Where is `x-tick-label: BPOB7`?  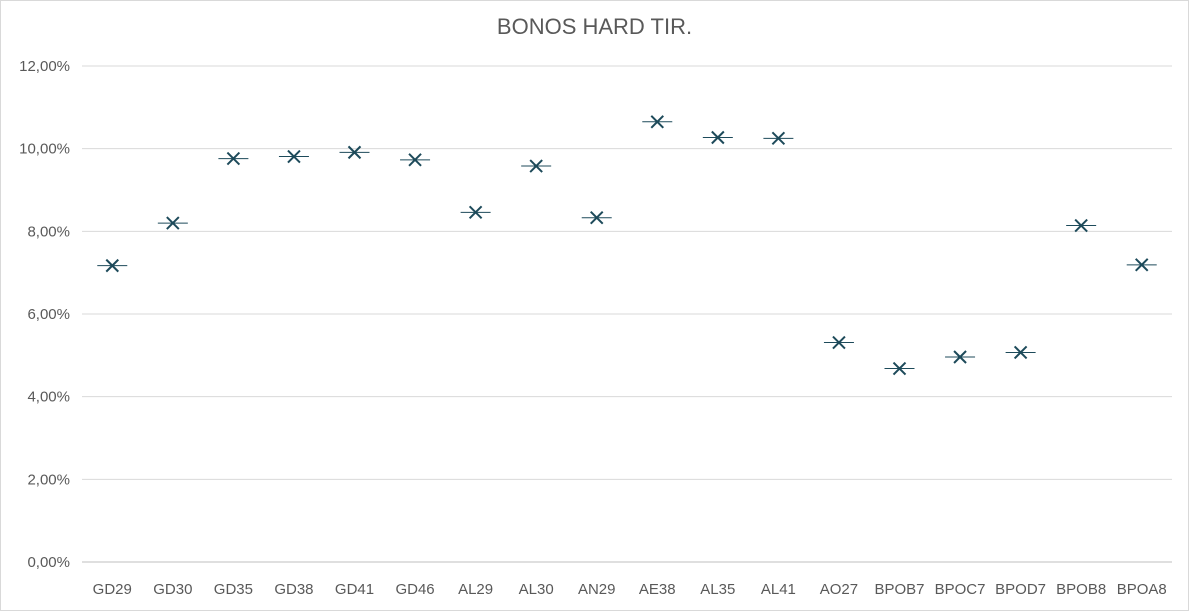
x-tick-label: BPOB7 is located at coordinates (899, 589).